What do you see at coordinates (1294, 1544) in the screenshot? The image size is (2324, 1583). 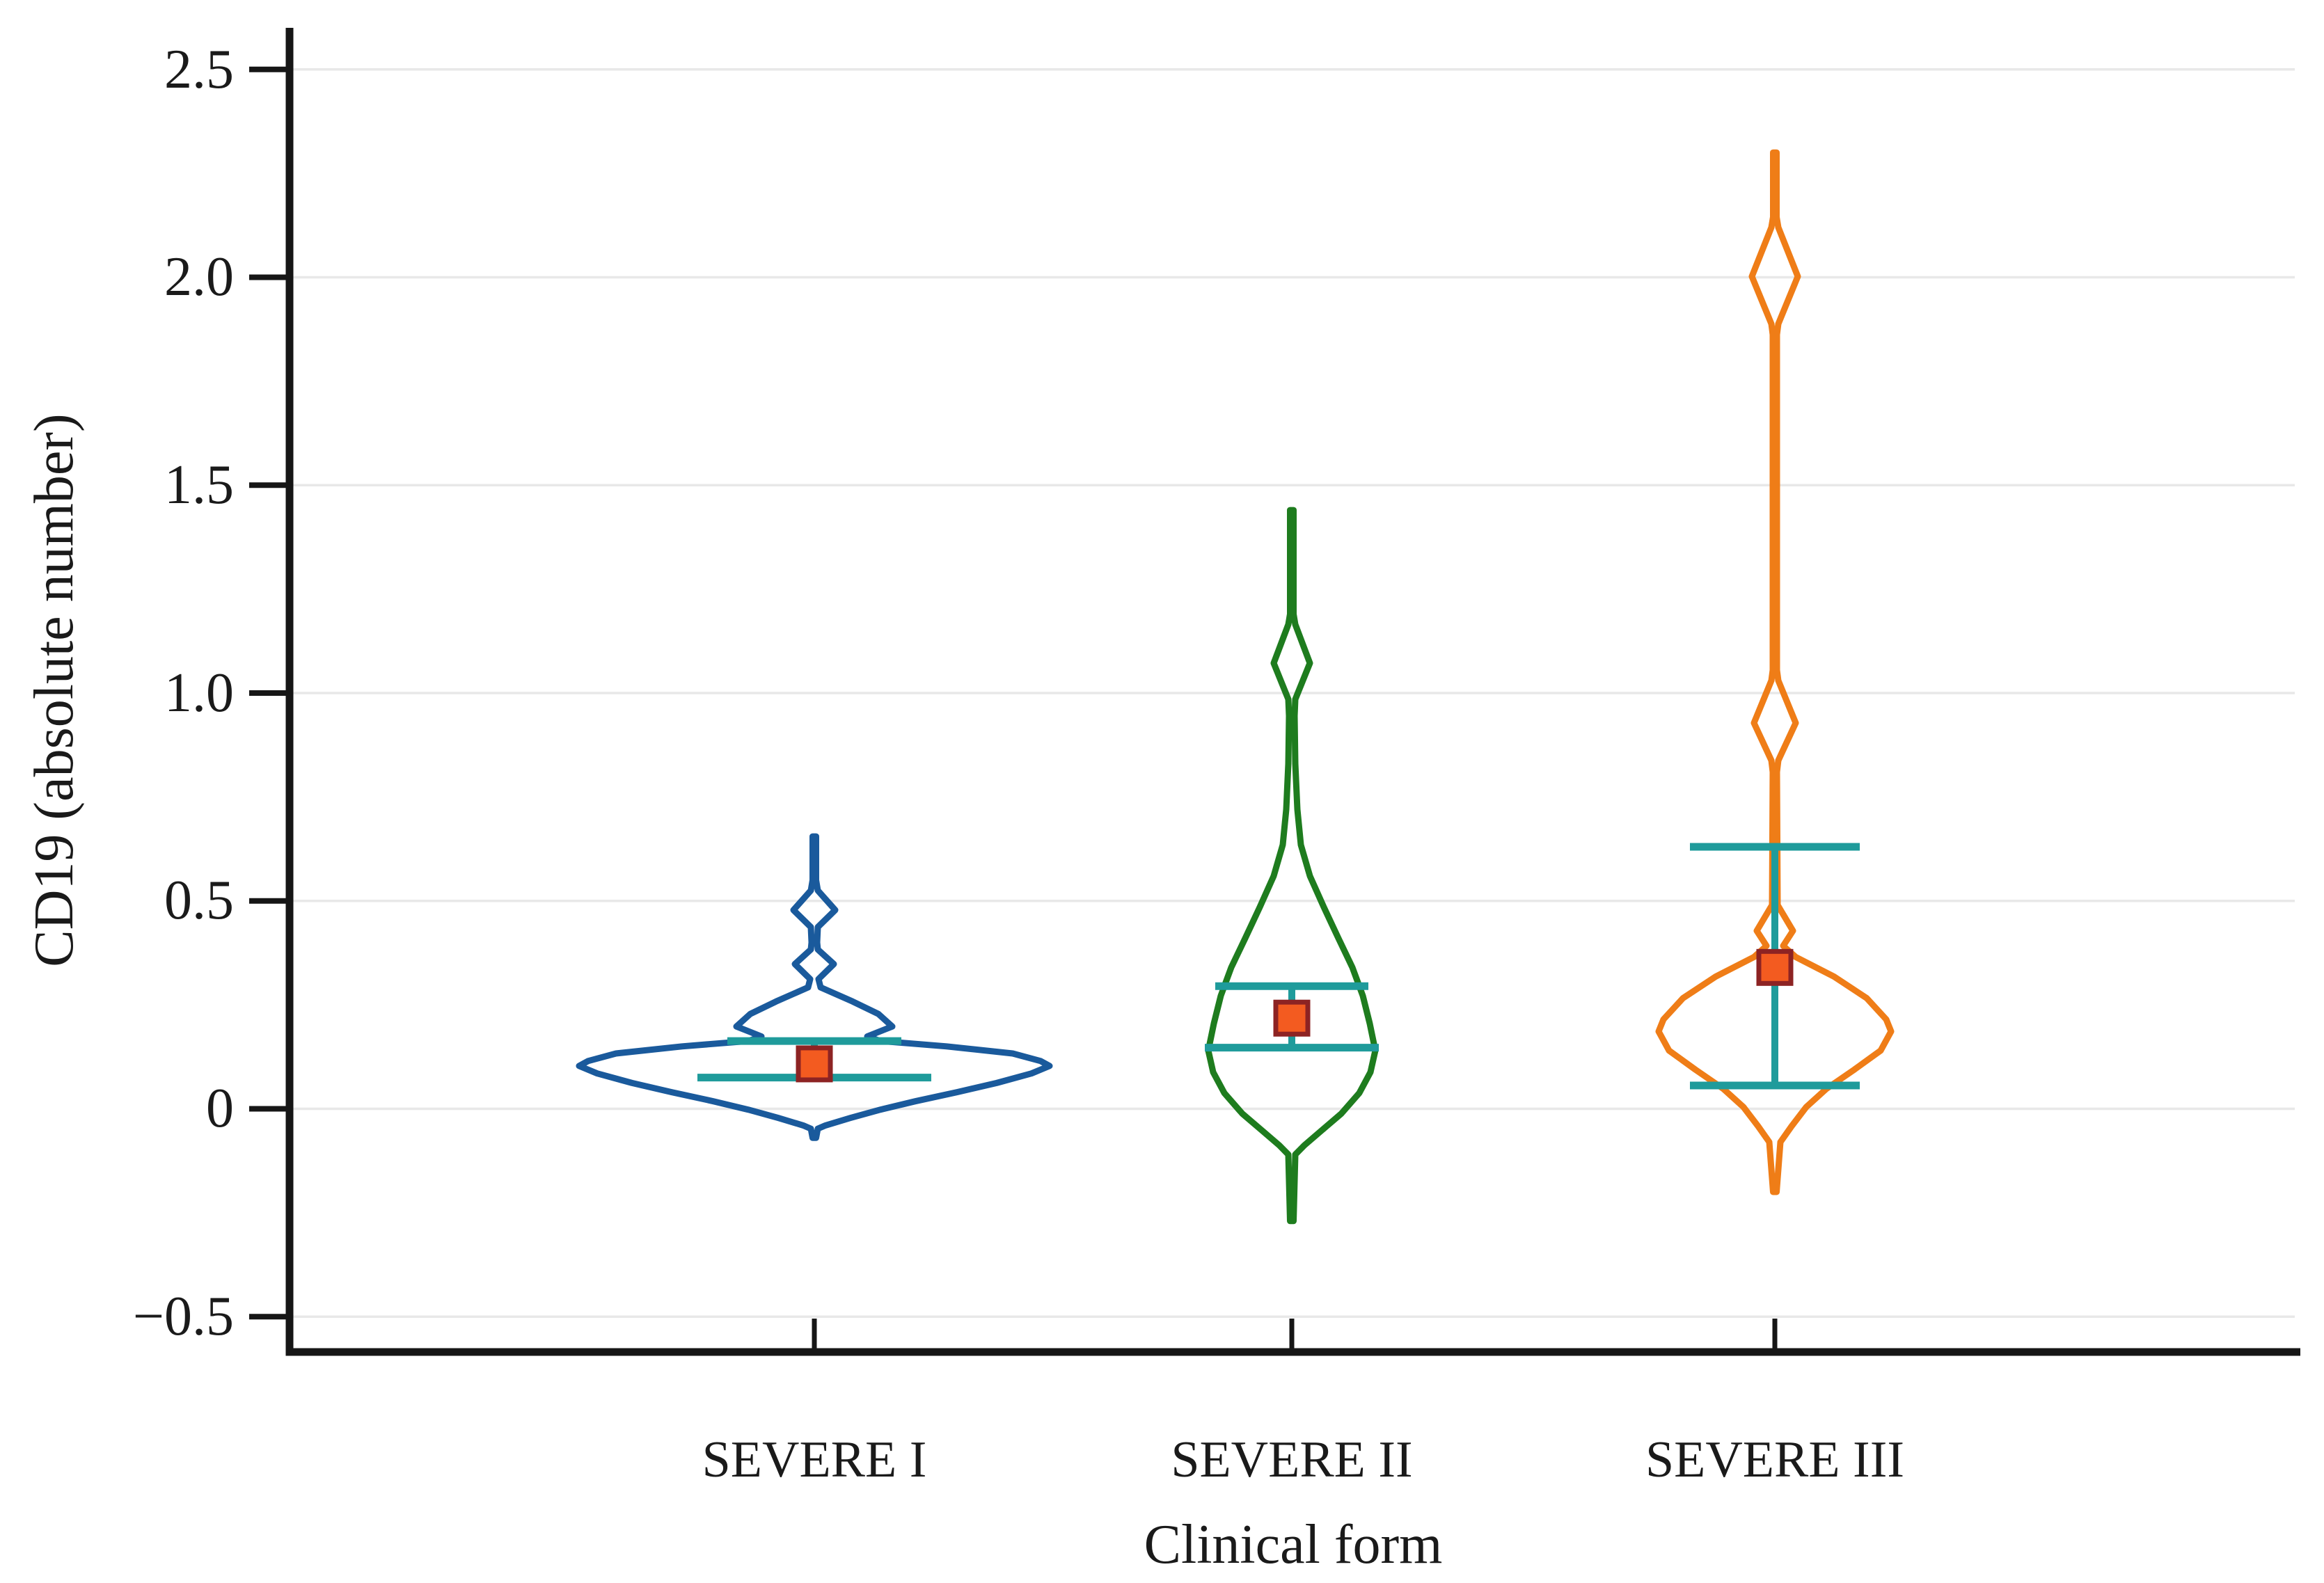 I see `x-axis-title: Clinical form` at bounding box center [1294, 1544].